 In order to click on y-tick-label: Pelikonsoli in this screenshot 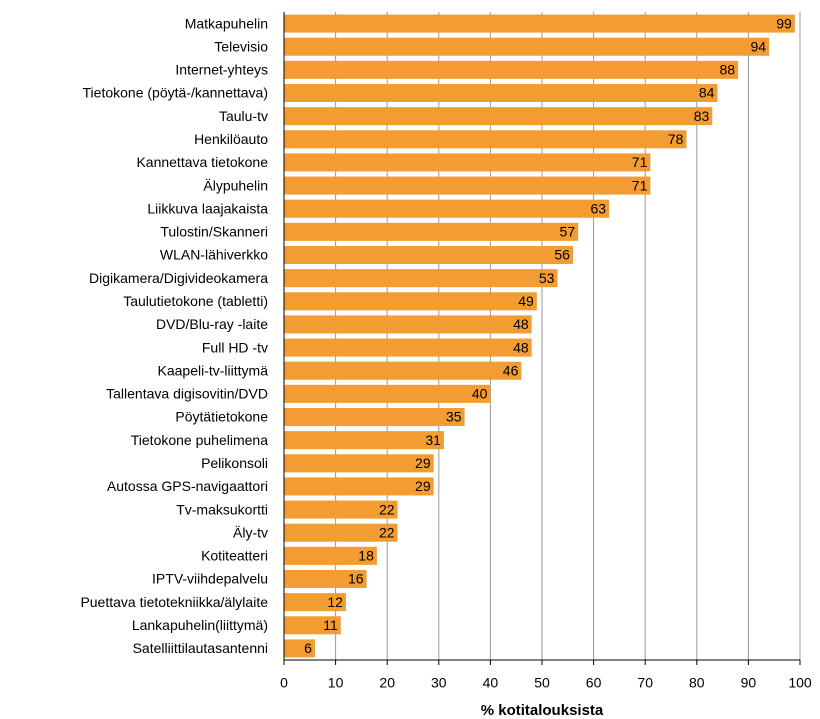, I will do `click(234, 463)`.